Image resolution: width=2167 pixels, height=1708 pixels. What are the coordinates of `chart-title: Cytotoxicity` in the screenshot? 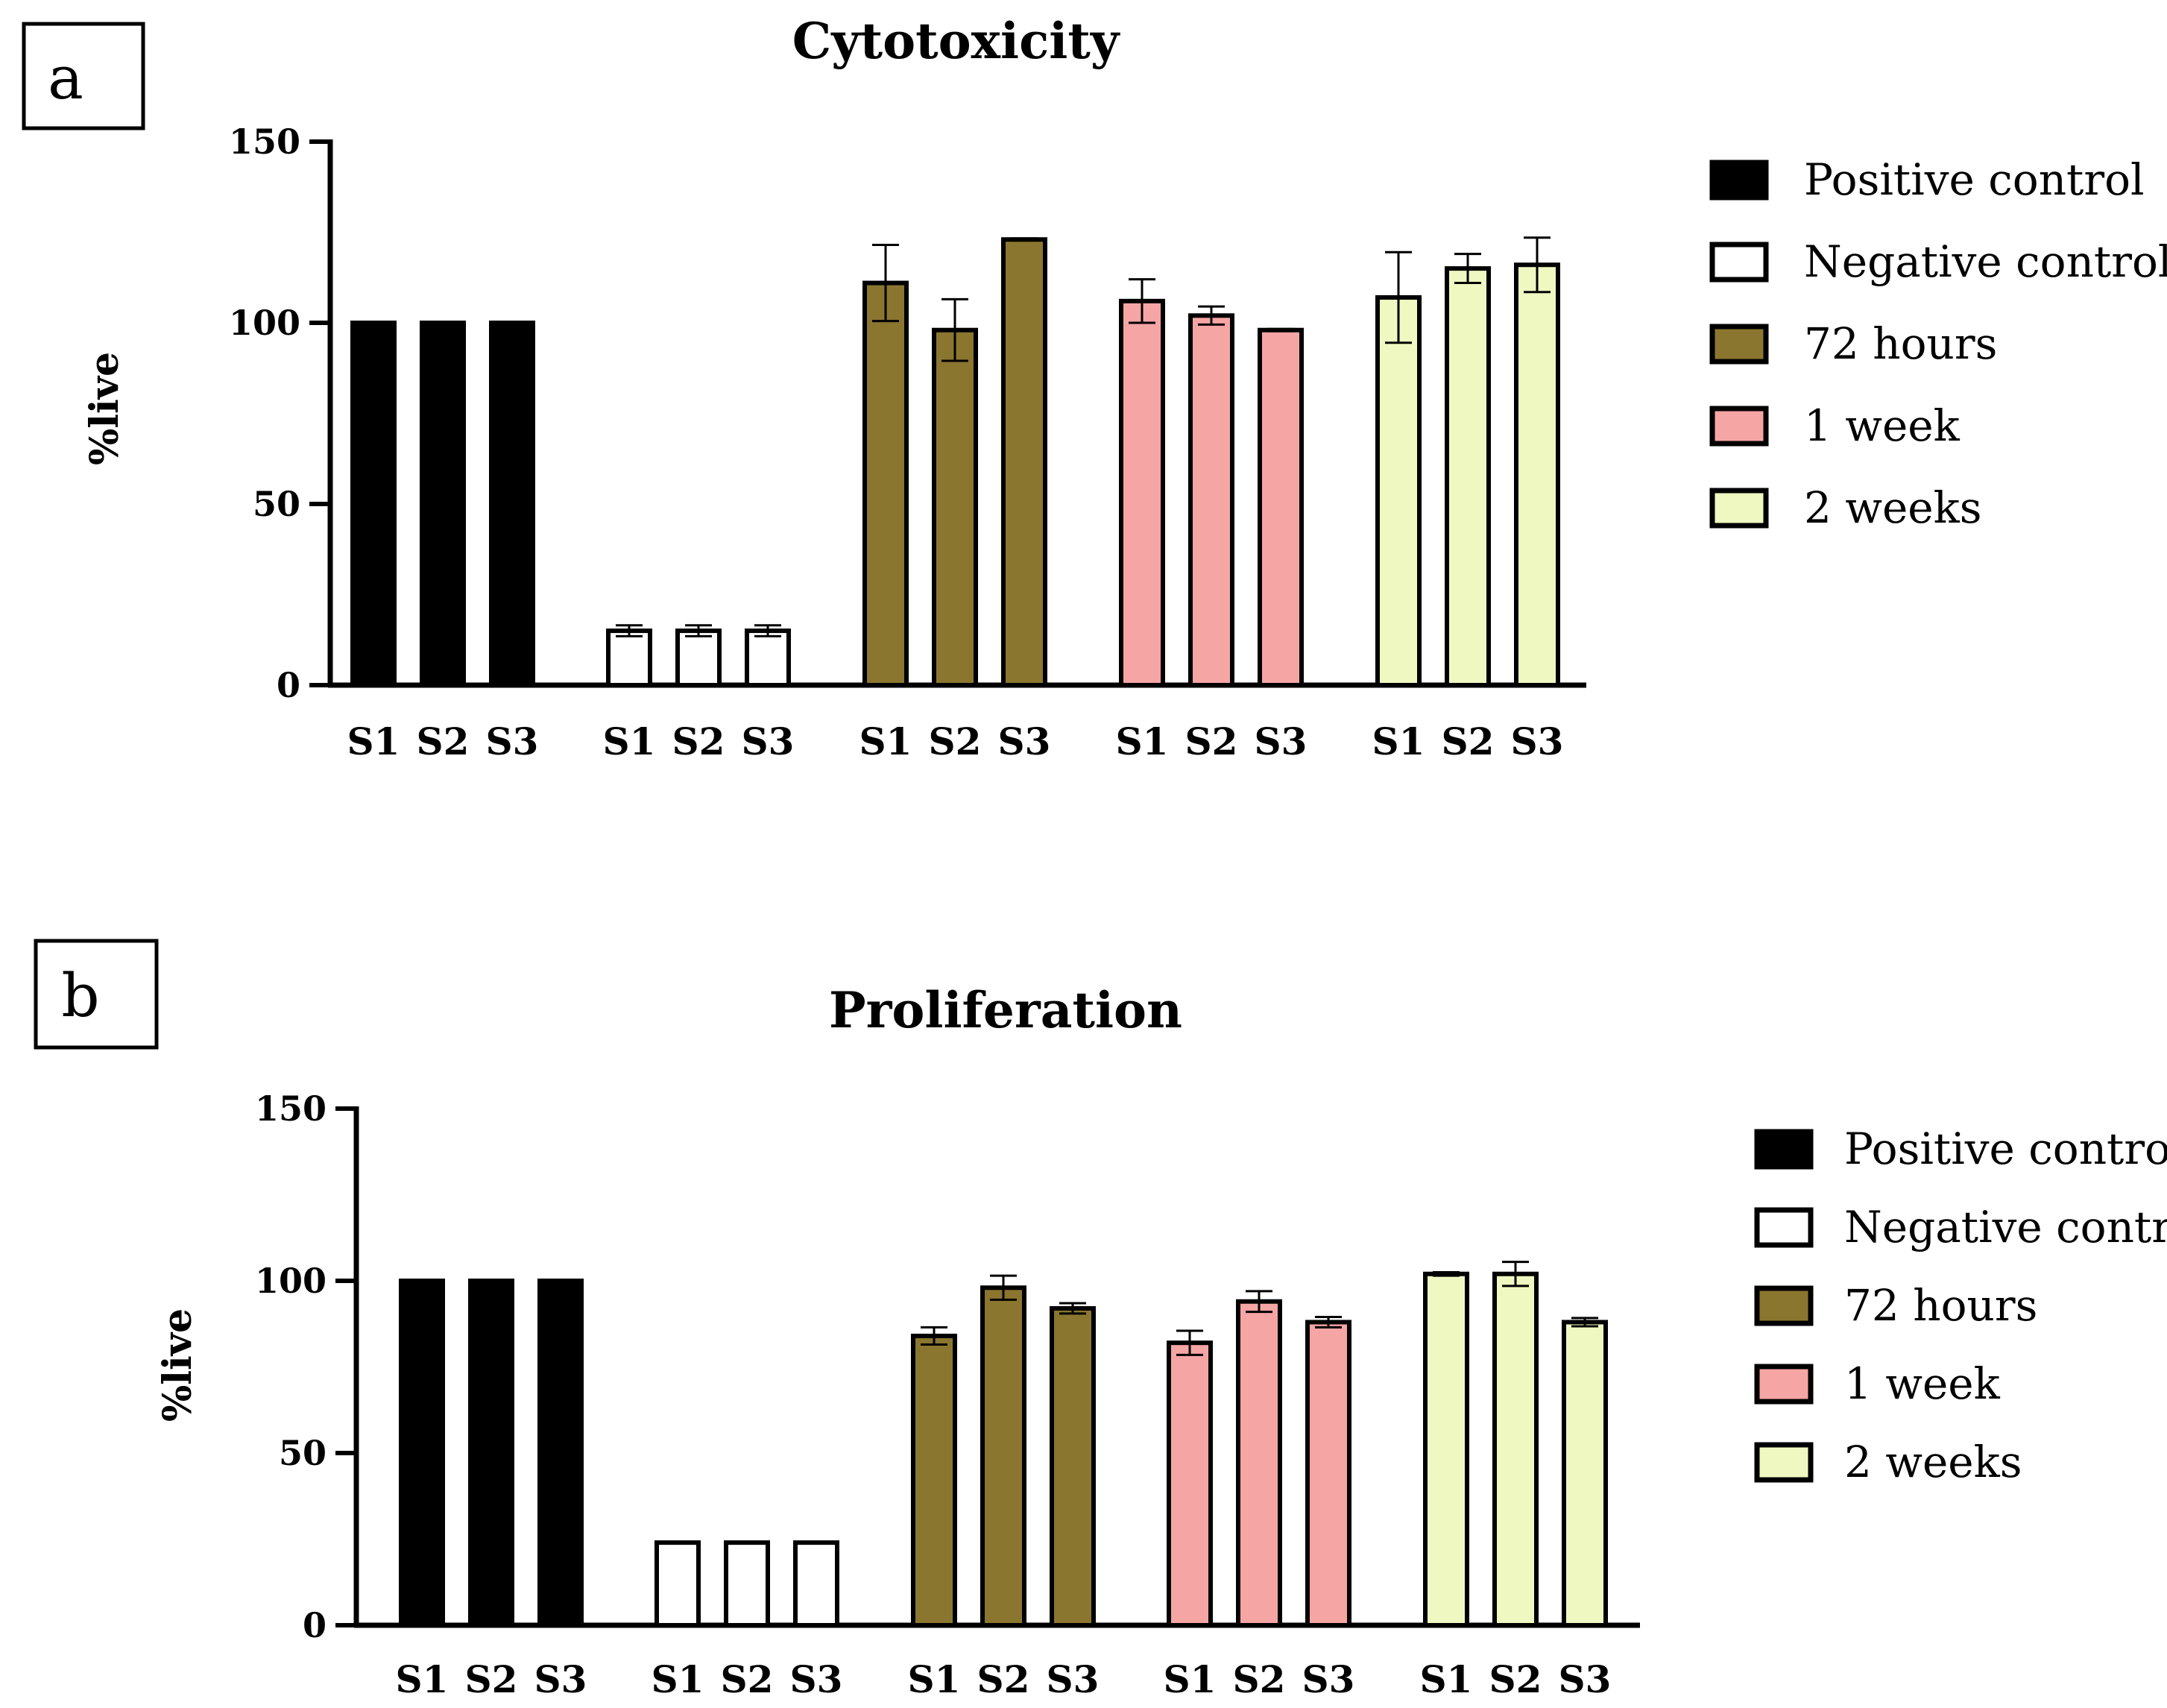 It's located at (956, 41).